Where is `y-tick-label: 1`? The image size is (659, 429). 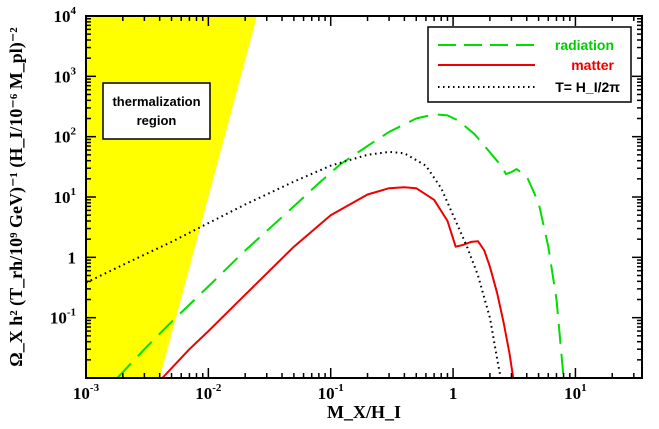 y-tick-label: 1 is located at coordinates (72, 257).